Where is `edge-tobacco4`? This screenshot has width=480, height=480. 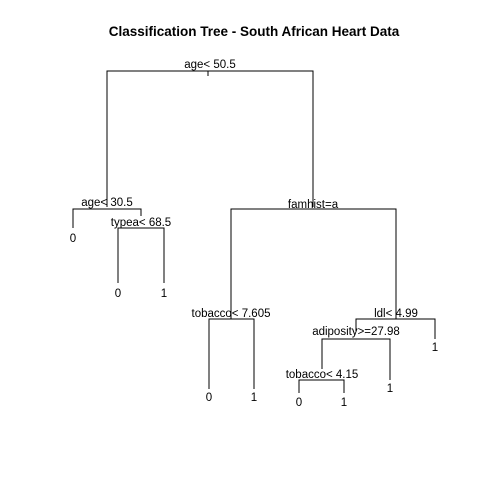 edge-tobacco4 is located at coordinates (321, 386).